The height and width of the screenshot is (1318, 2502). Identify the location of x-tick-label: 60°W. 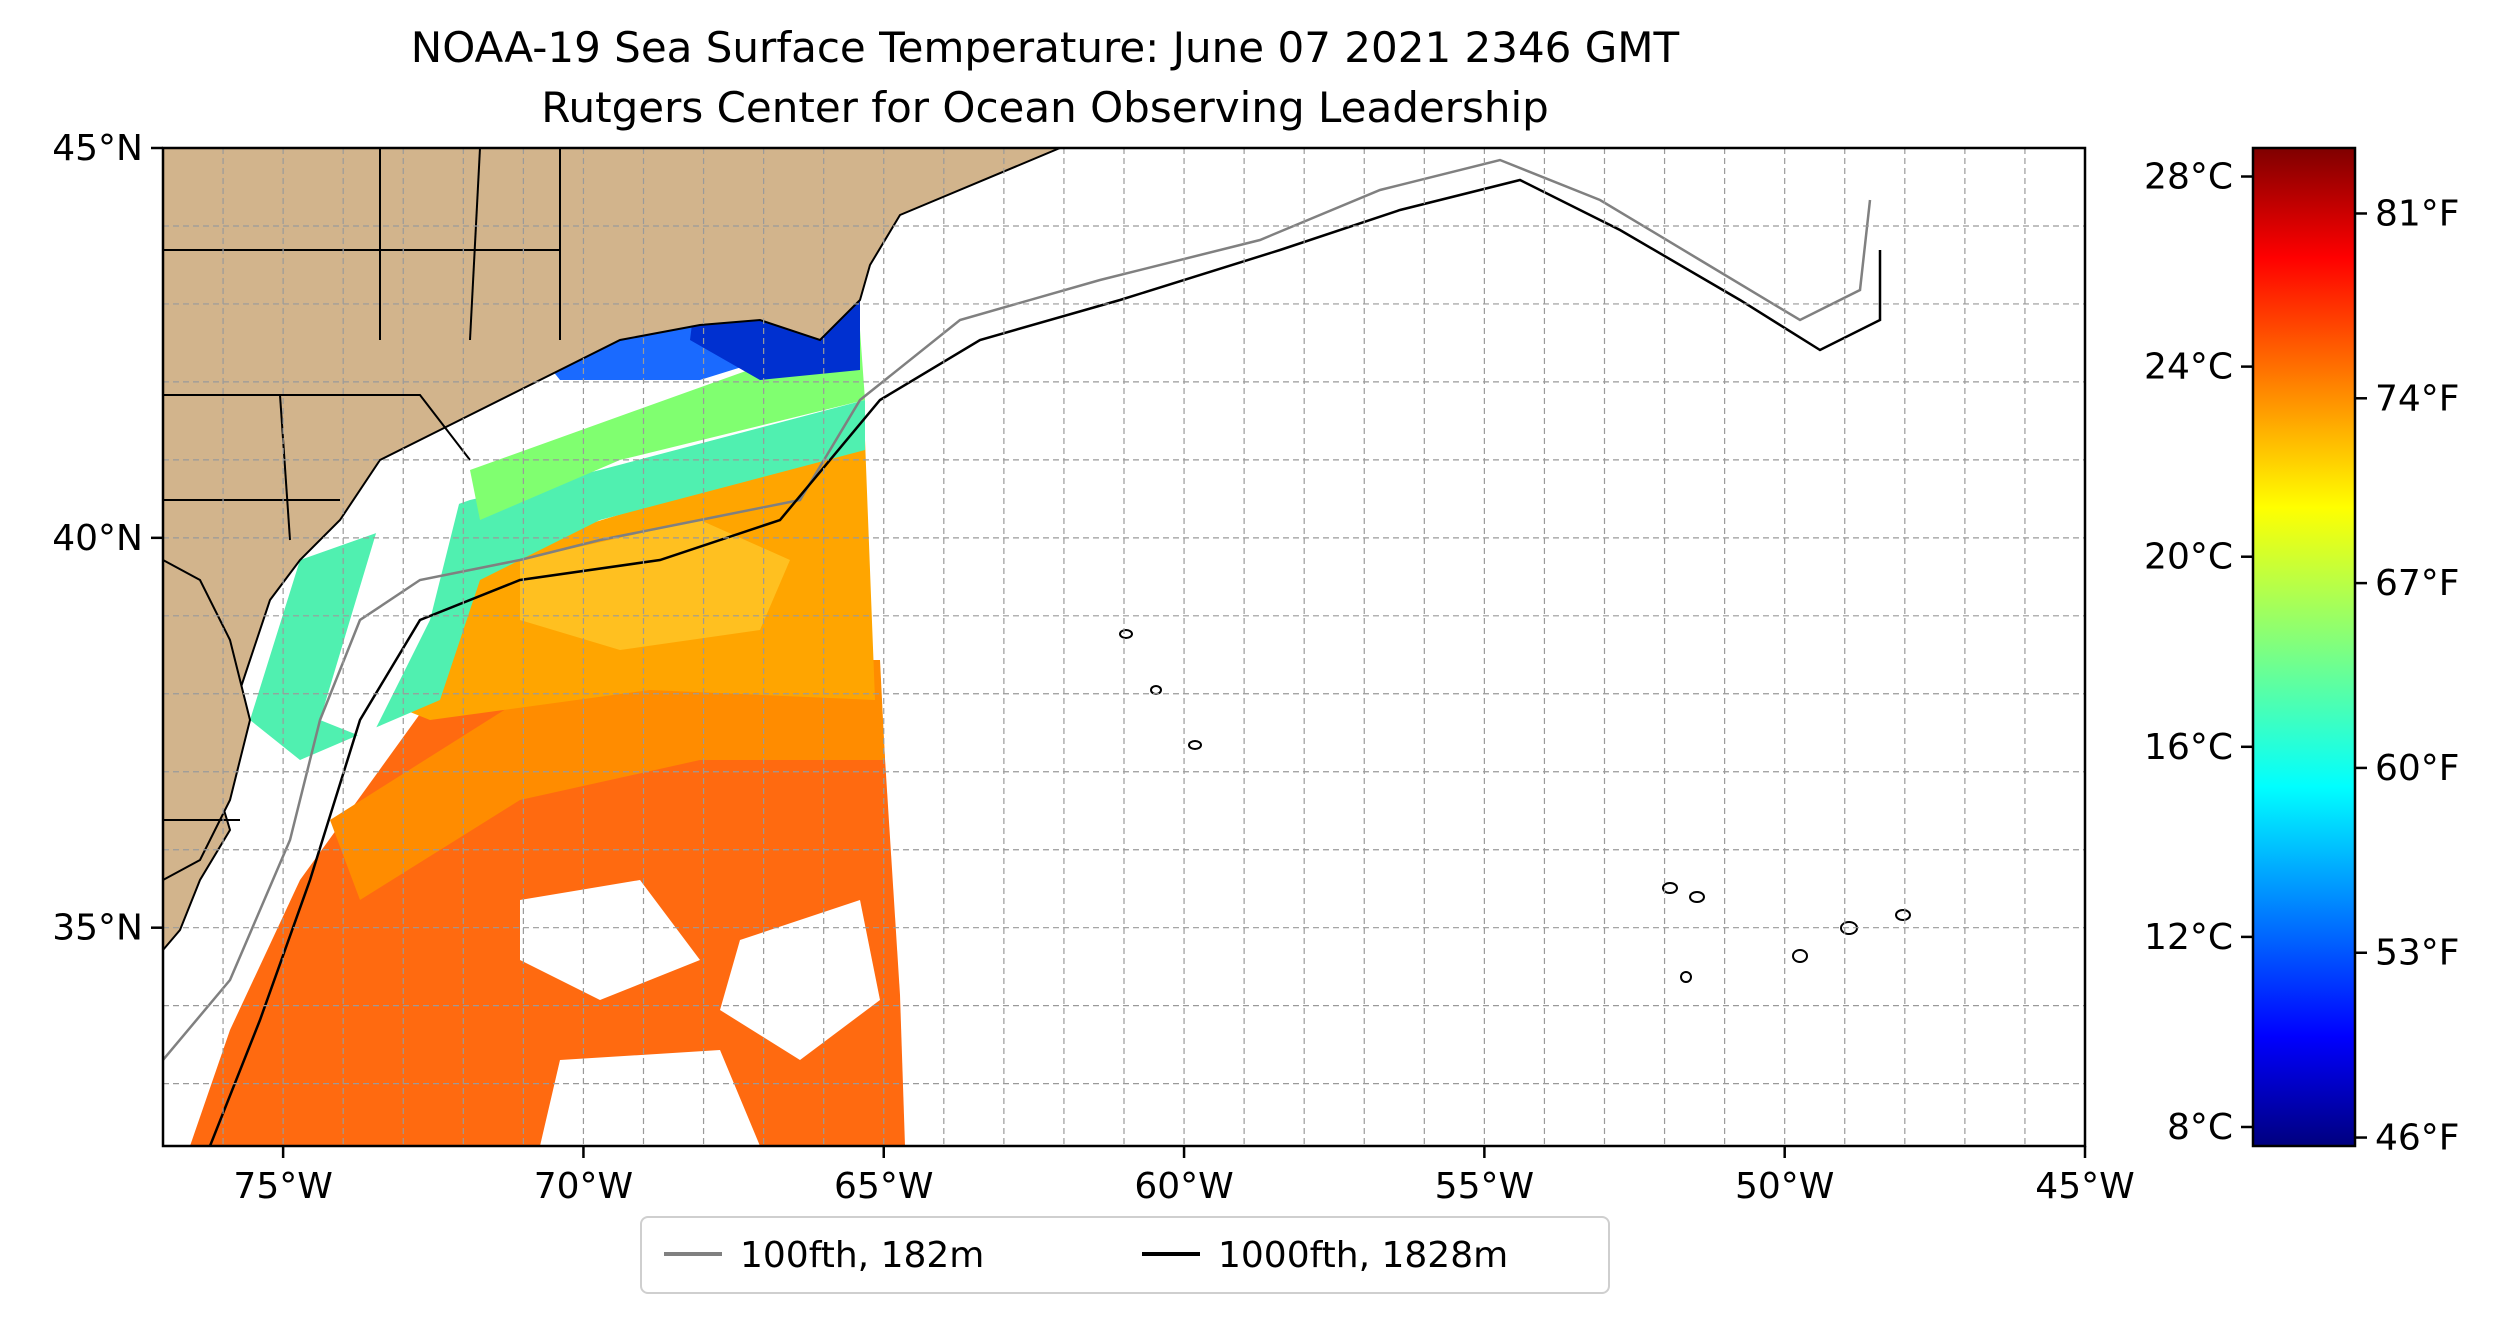
(1183, 1186).